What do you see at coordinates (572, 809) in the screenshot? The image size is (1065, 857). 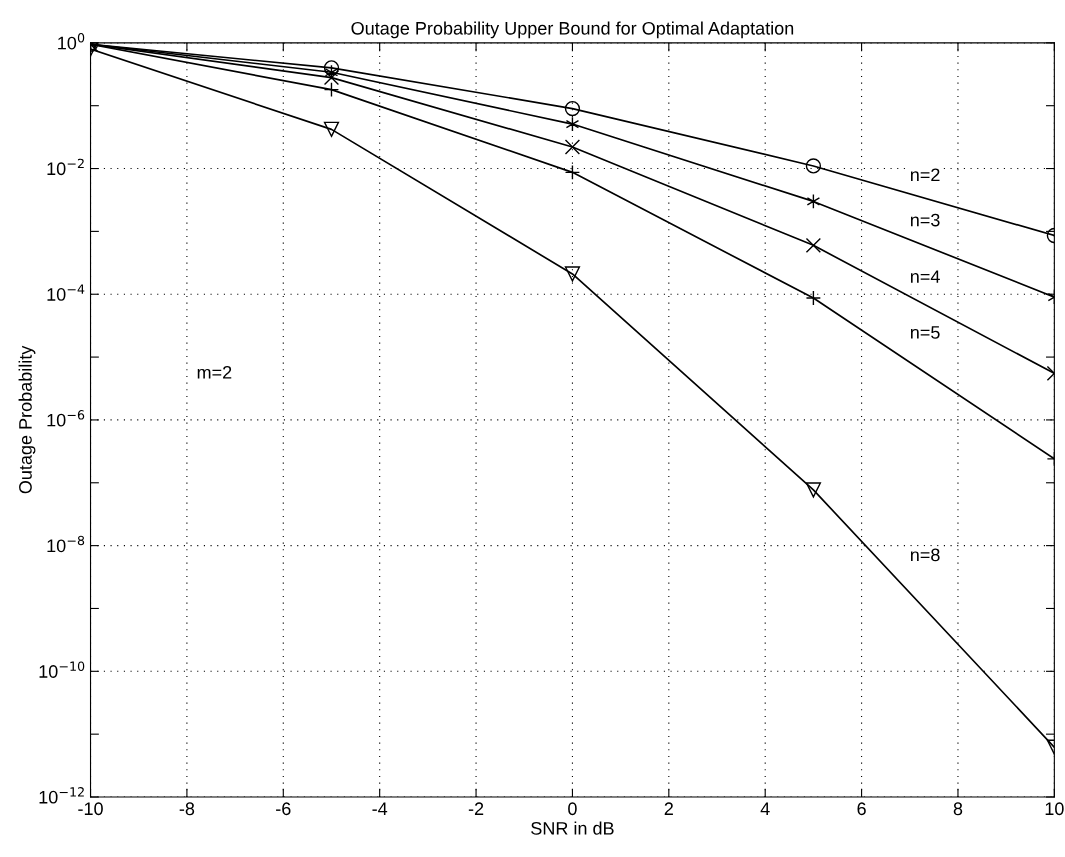 I see `x-tick-label: 0` at bounding box center [572, 809].